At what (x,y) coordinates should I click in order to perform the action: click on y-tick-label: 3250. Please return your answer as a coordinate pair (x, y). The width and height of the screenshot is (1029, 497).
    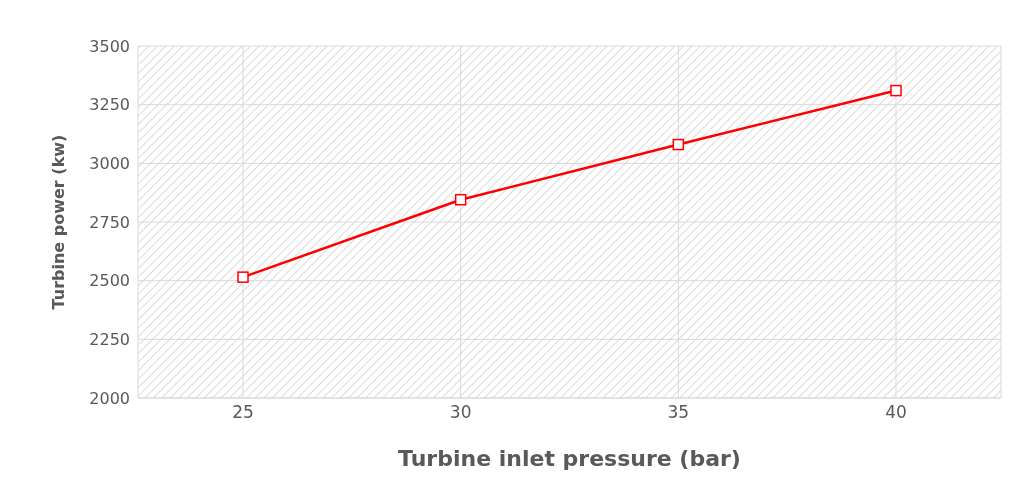
    Looking at the image, I should click on (109, 105).